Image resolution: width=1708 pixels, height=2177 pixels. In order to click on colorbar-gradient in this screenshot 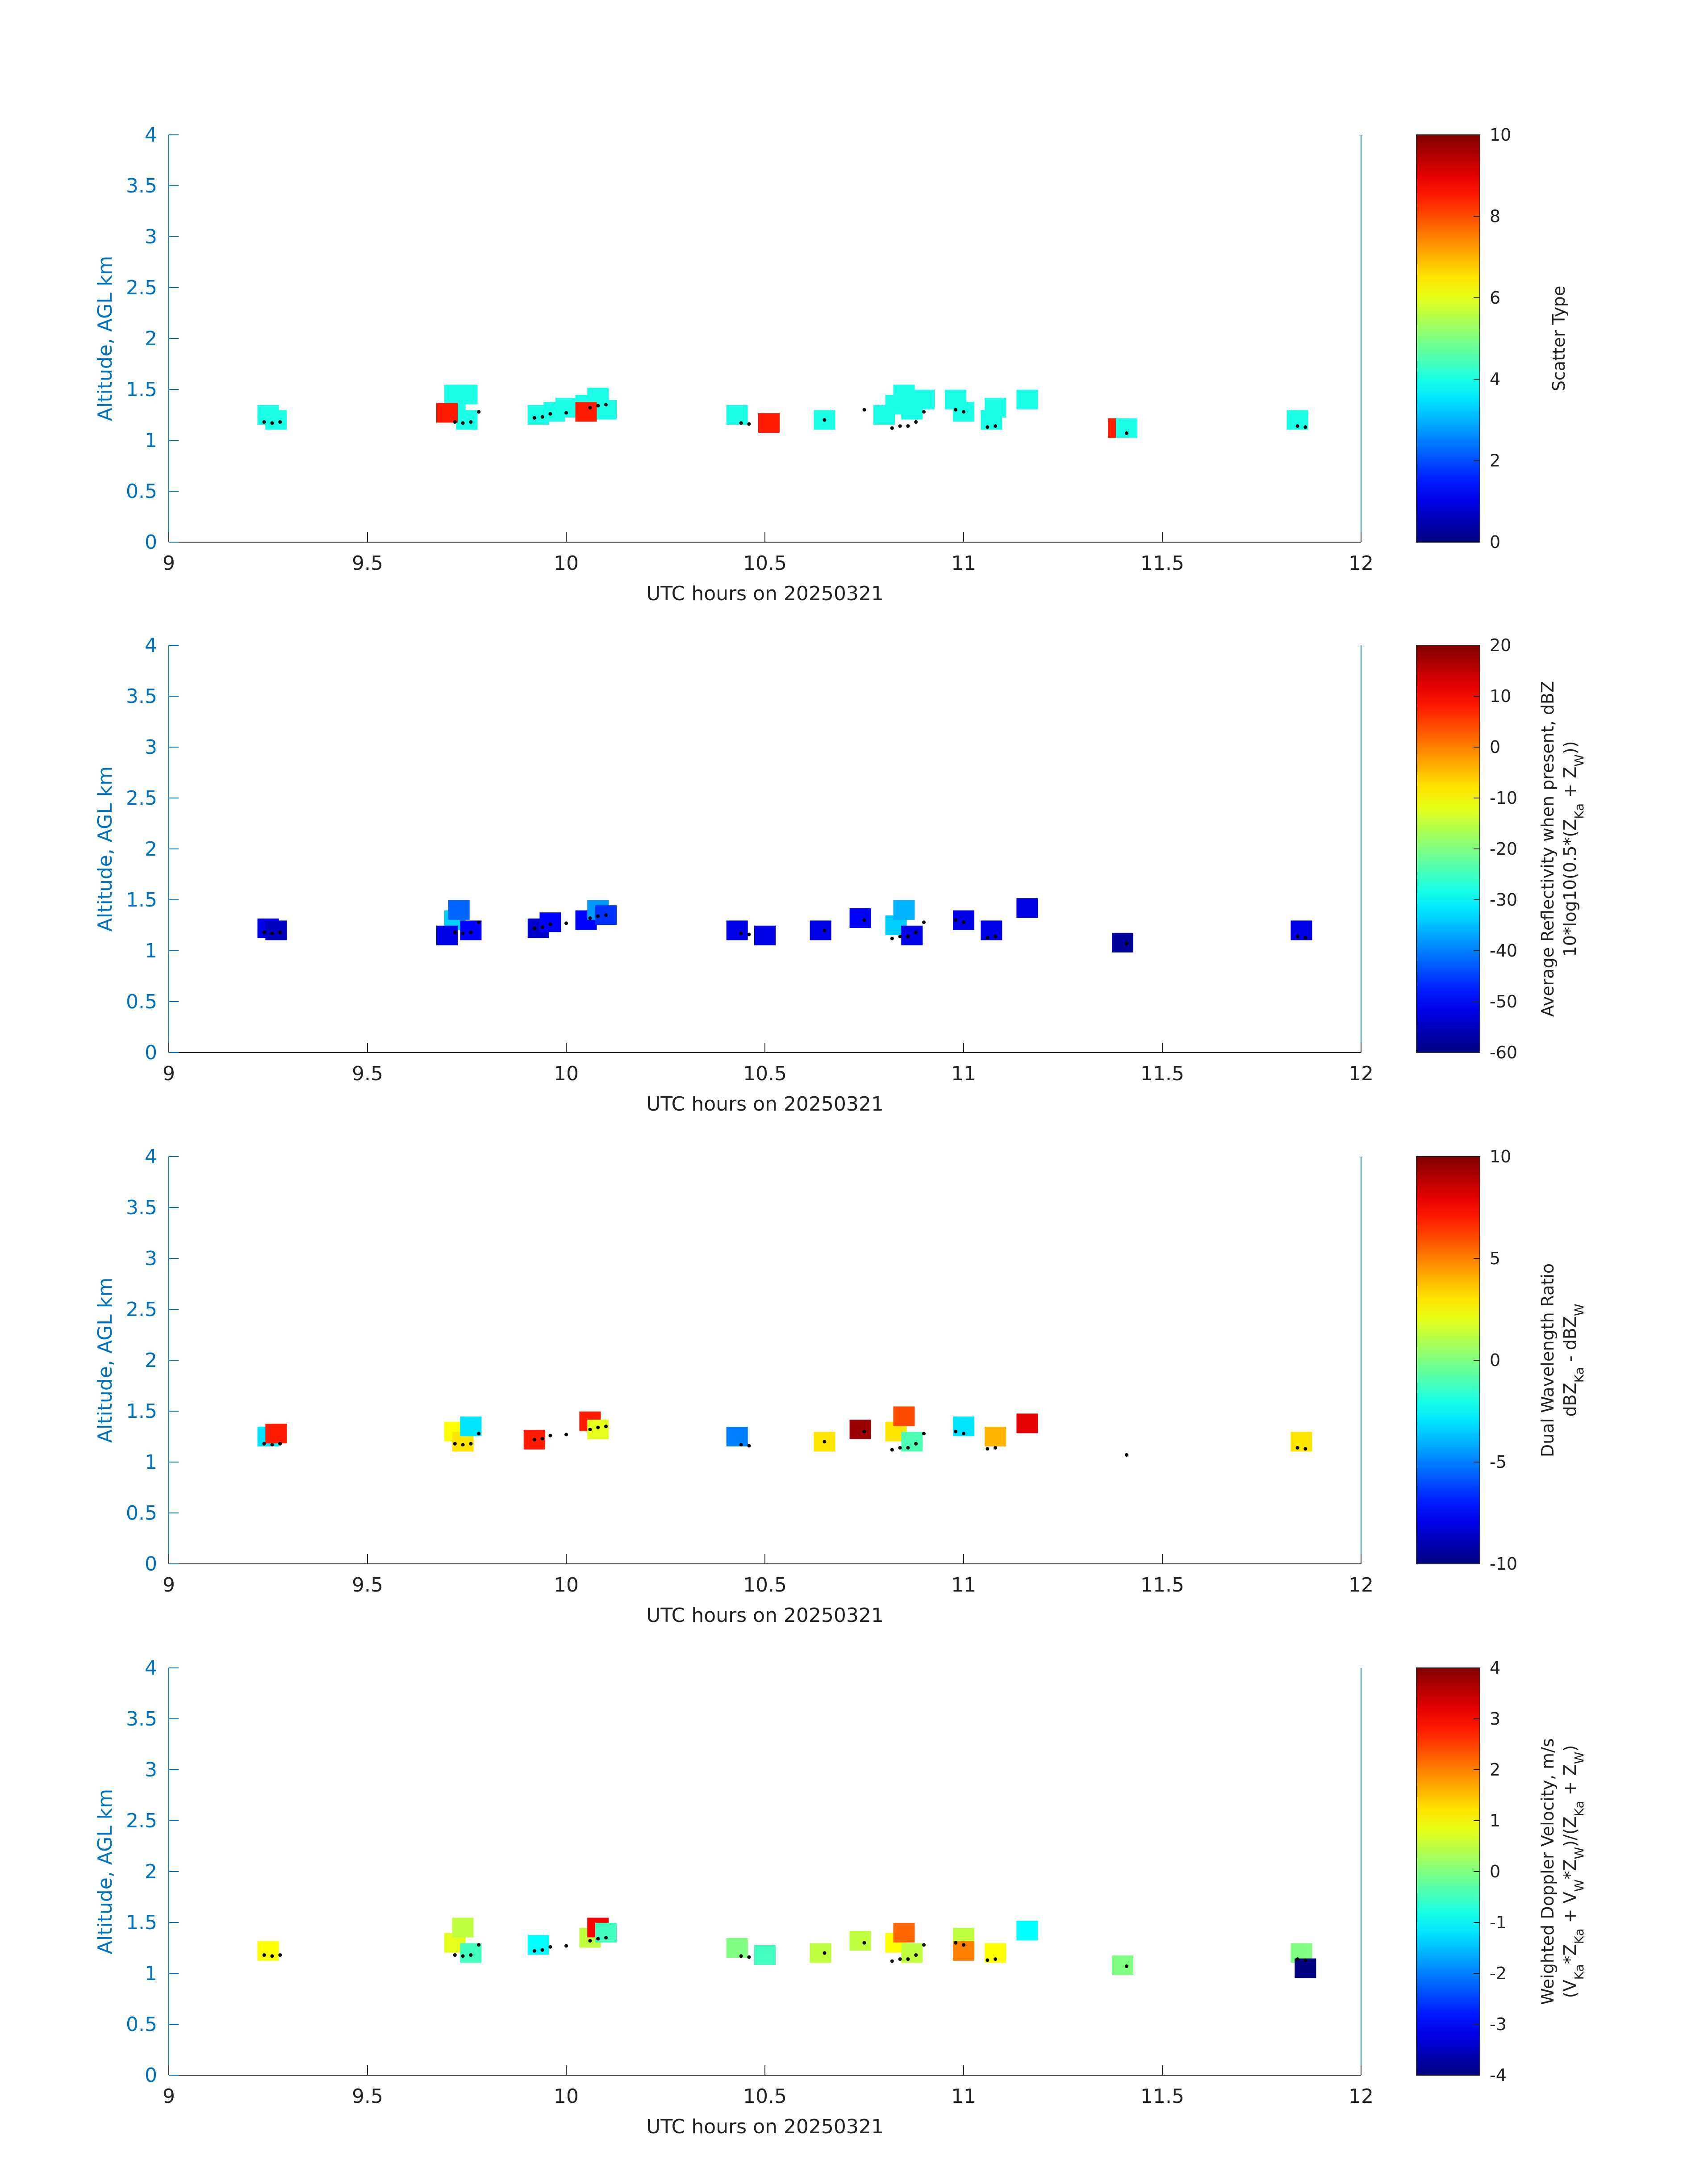, I will do `click(1448, 1871)`.